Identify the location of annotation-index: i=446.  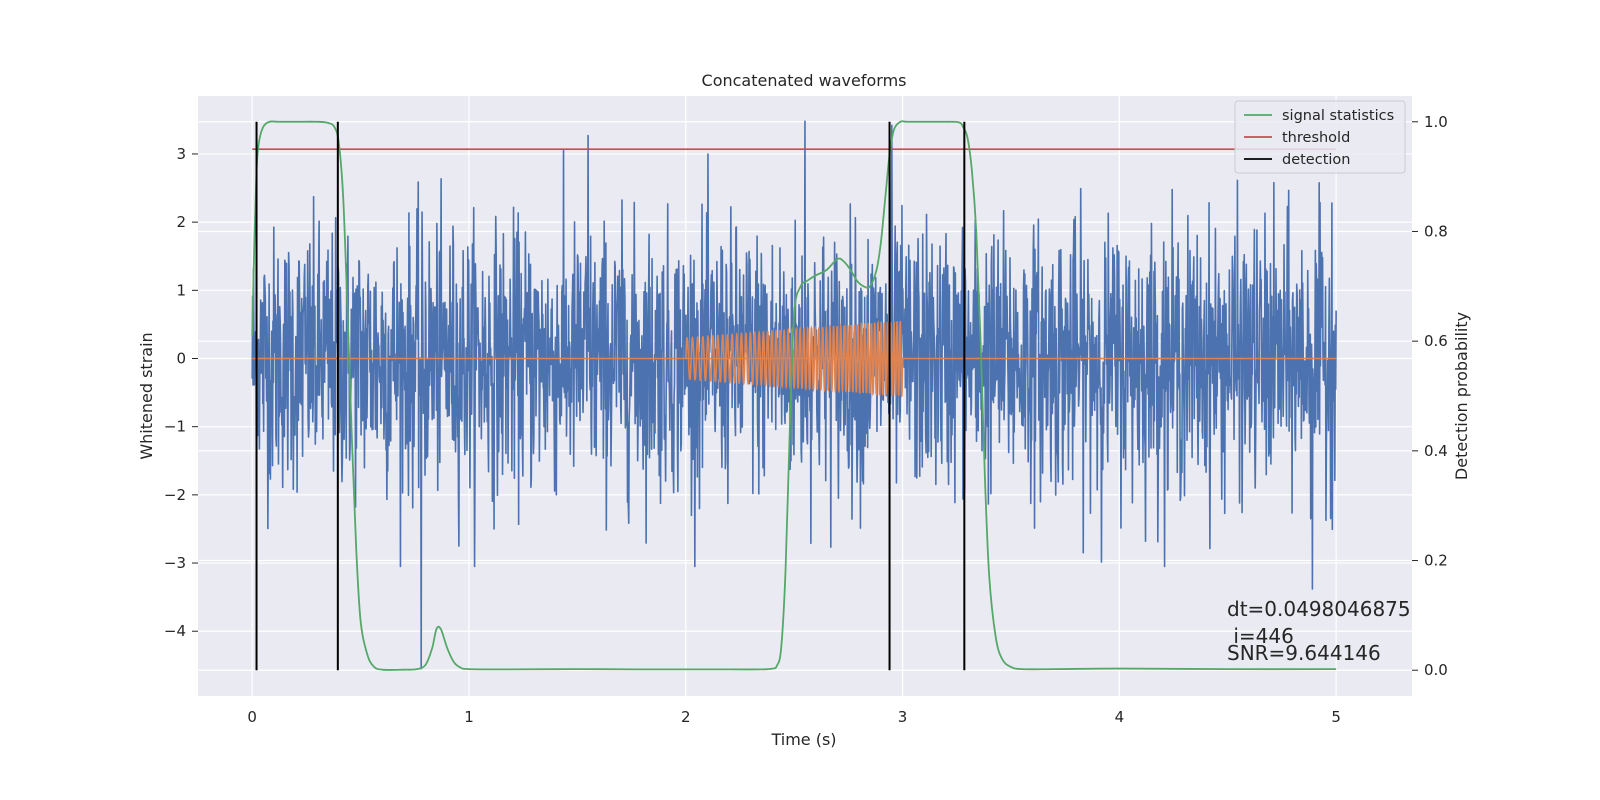
(1260, 636).